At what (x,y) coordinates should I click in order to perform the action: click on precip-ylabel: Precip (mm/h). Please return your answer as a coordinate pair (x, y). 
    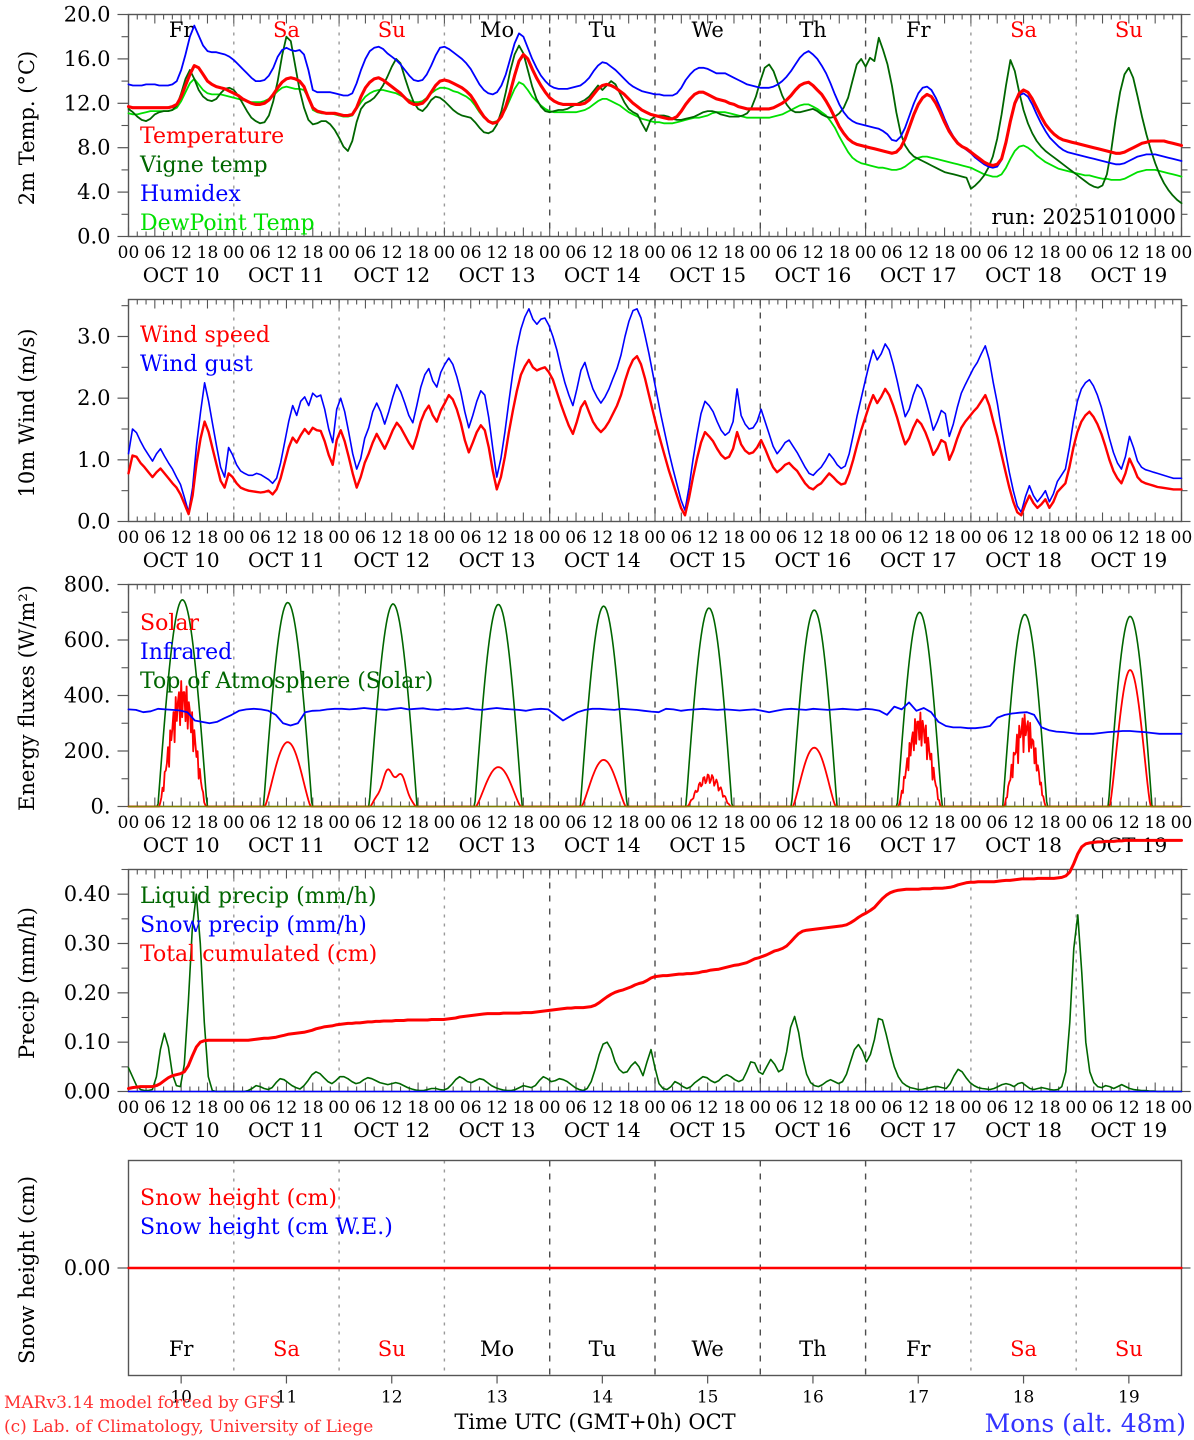
    Looking at the image, I should click on (27, 983).